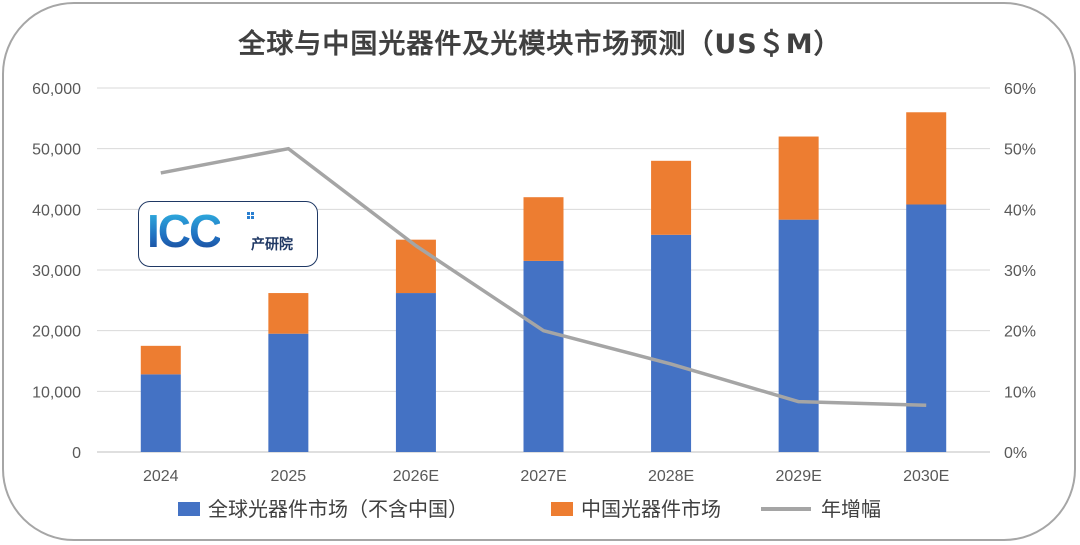  I want to click on left-tick-label: 60,000, so click(56, 89).